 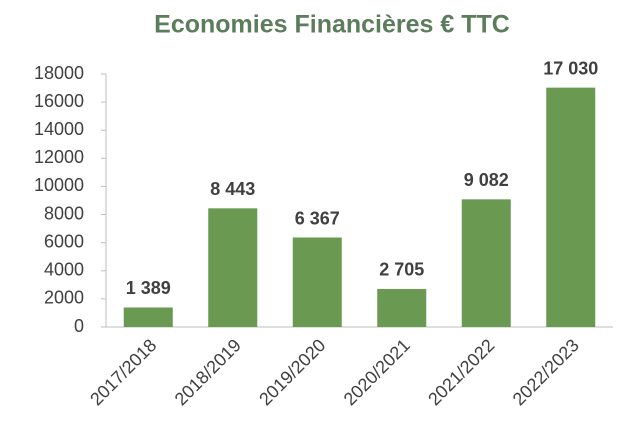 What do you see at coordinates (546, 372) in the screenshot?
I see `x-tick-label: 2022/2023` at bounding box center [546, 372].